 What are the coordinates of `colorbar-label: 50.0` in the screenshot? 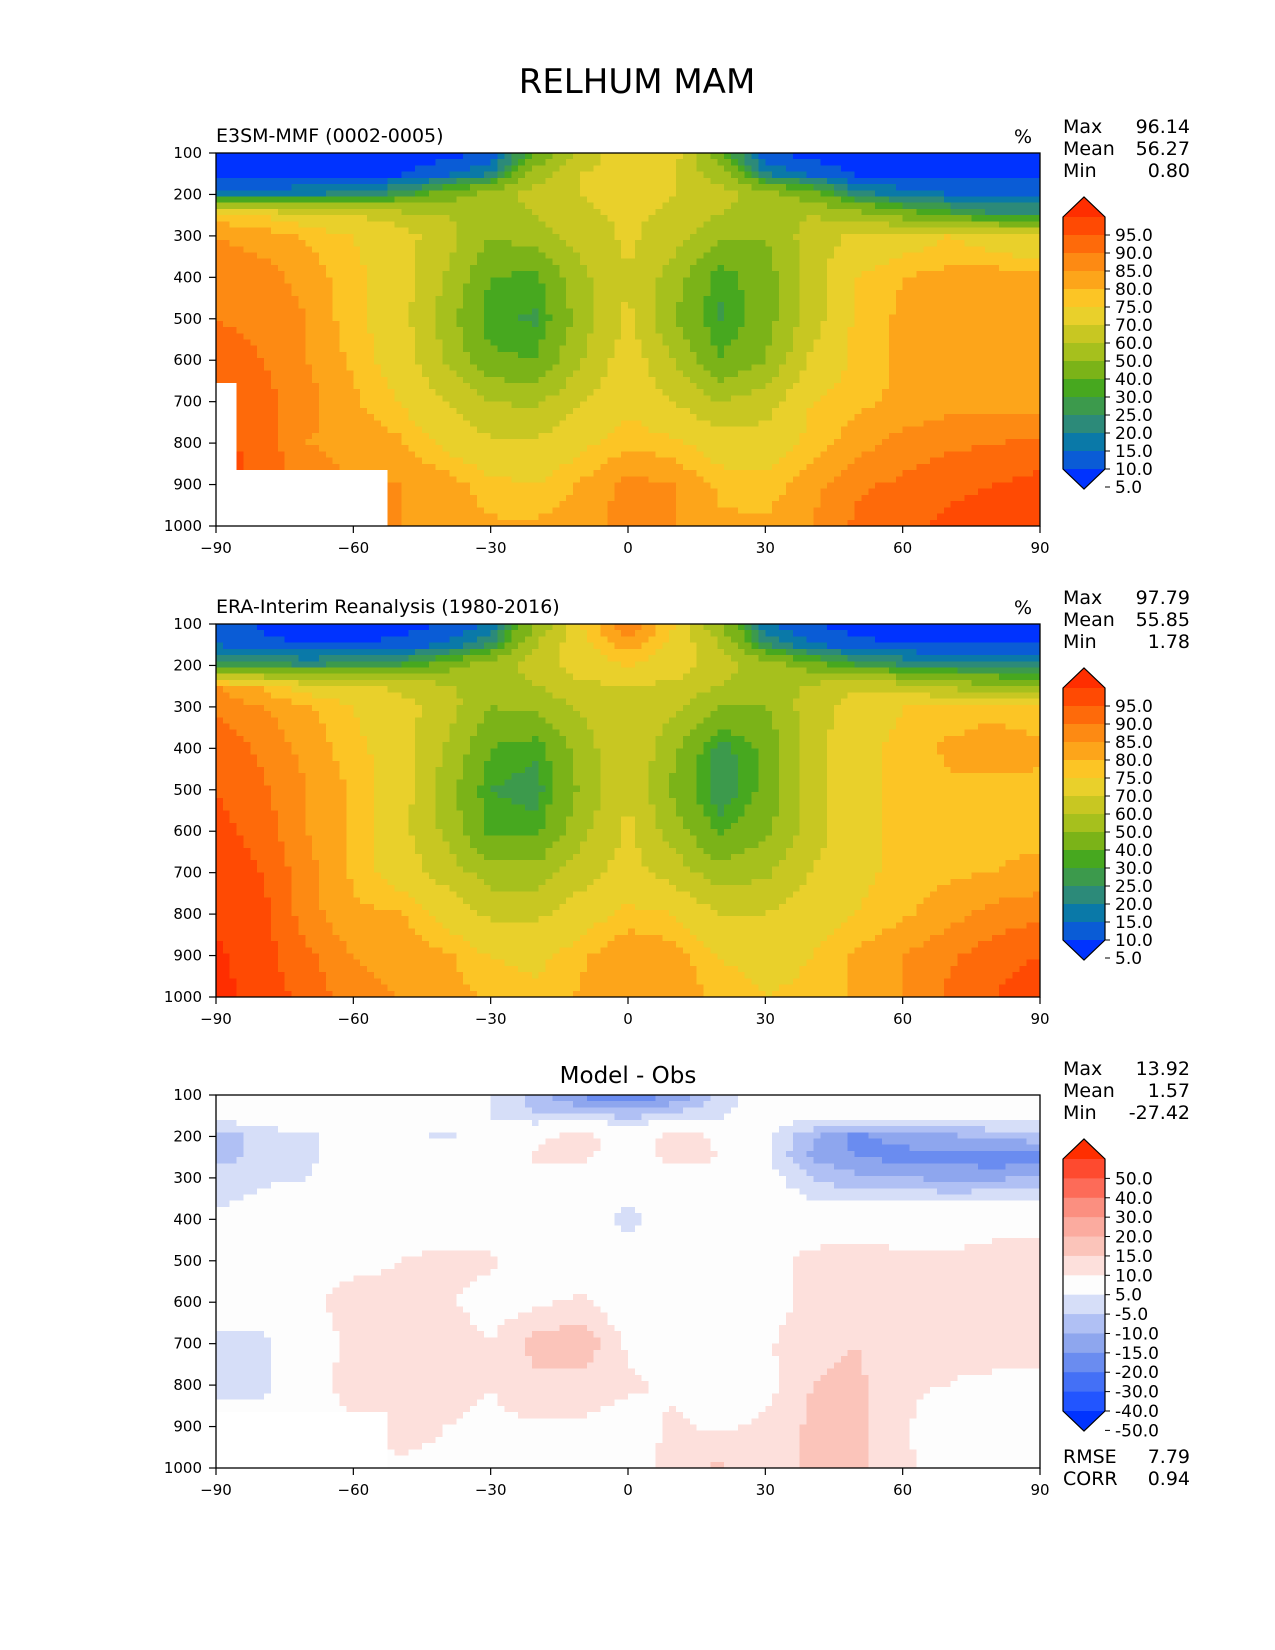 It's located at (1134, 833).